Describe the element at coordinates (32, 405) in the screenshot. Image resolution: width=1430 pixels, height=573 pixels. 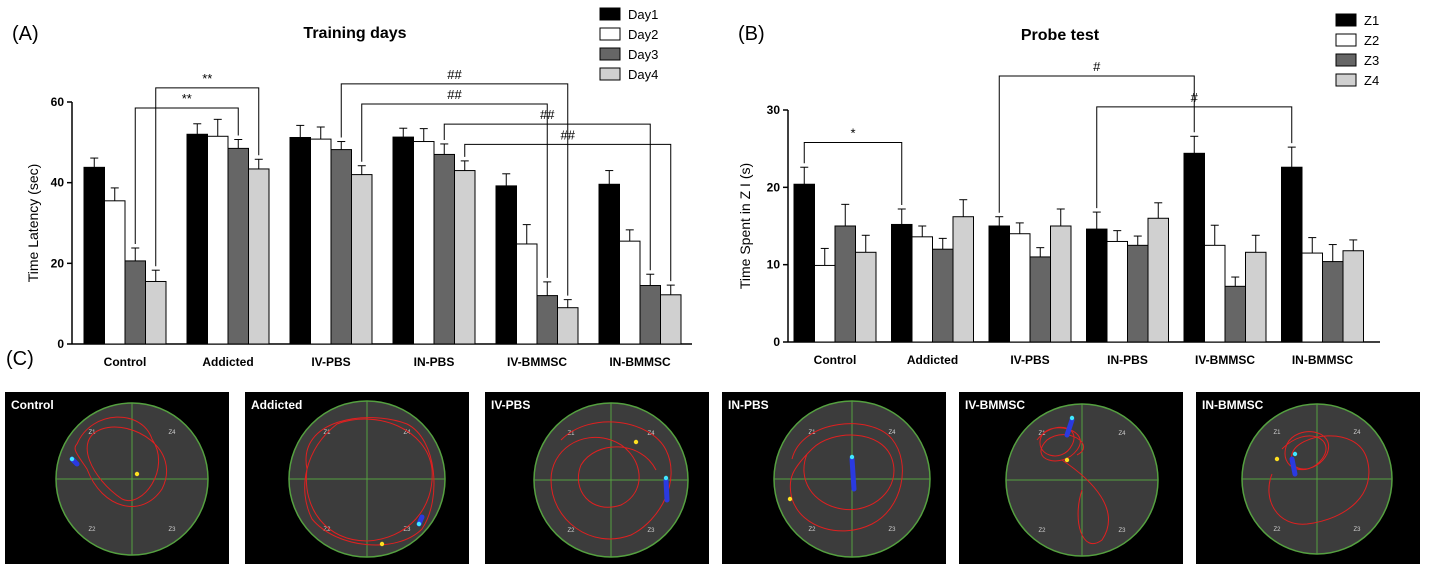
I see `track-label: Control` at that location.